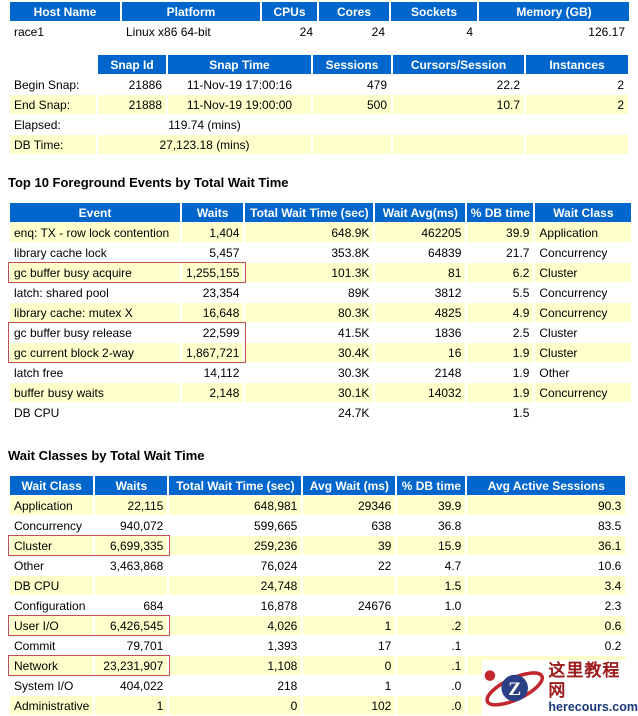 This screenshot has height=716, width=638. What do you see at coordinates (546, 485) in the screenshot?
I see `column-header: Avg Active Sessions` at bounding box center [546, 485].